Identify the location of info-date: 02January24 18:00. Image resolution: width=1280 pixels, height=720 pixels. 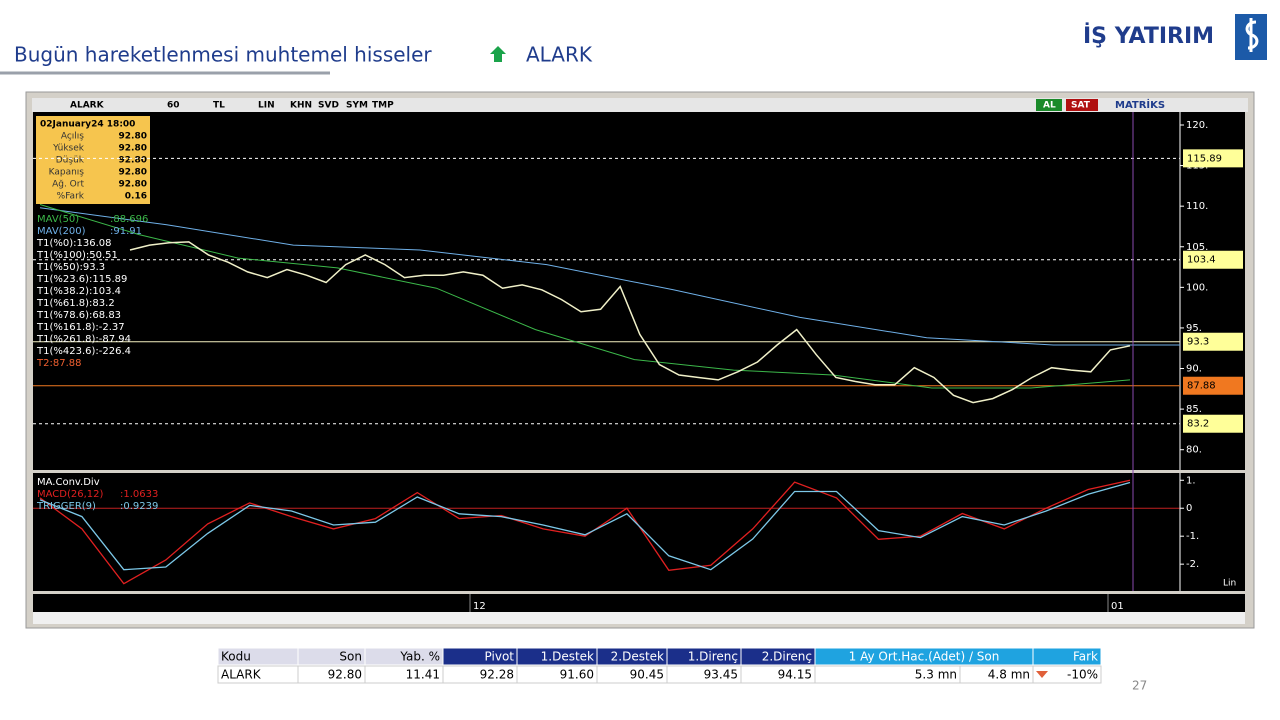
(87, 125).